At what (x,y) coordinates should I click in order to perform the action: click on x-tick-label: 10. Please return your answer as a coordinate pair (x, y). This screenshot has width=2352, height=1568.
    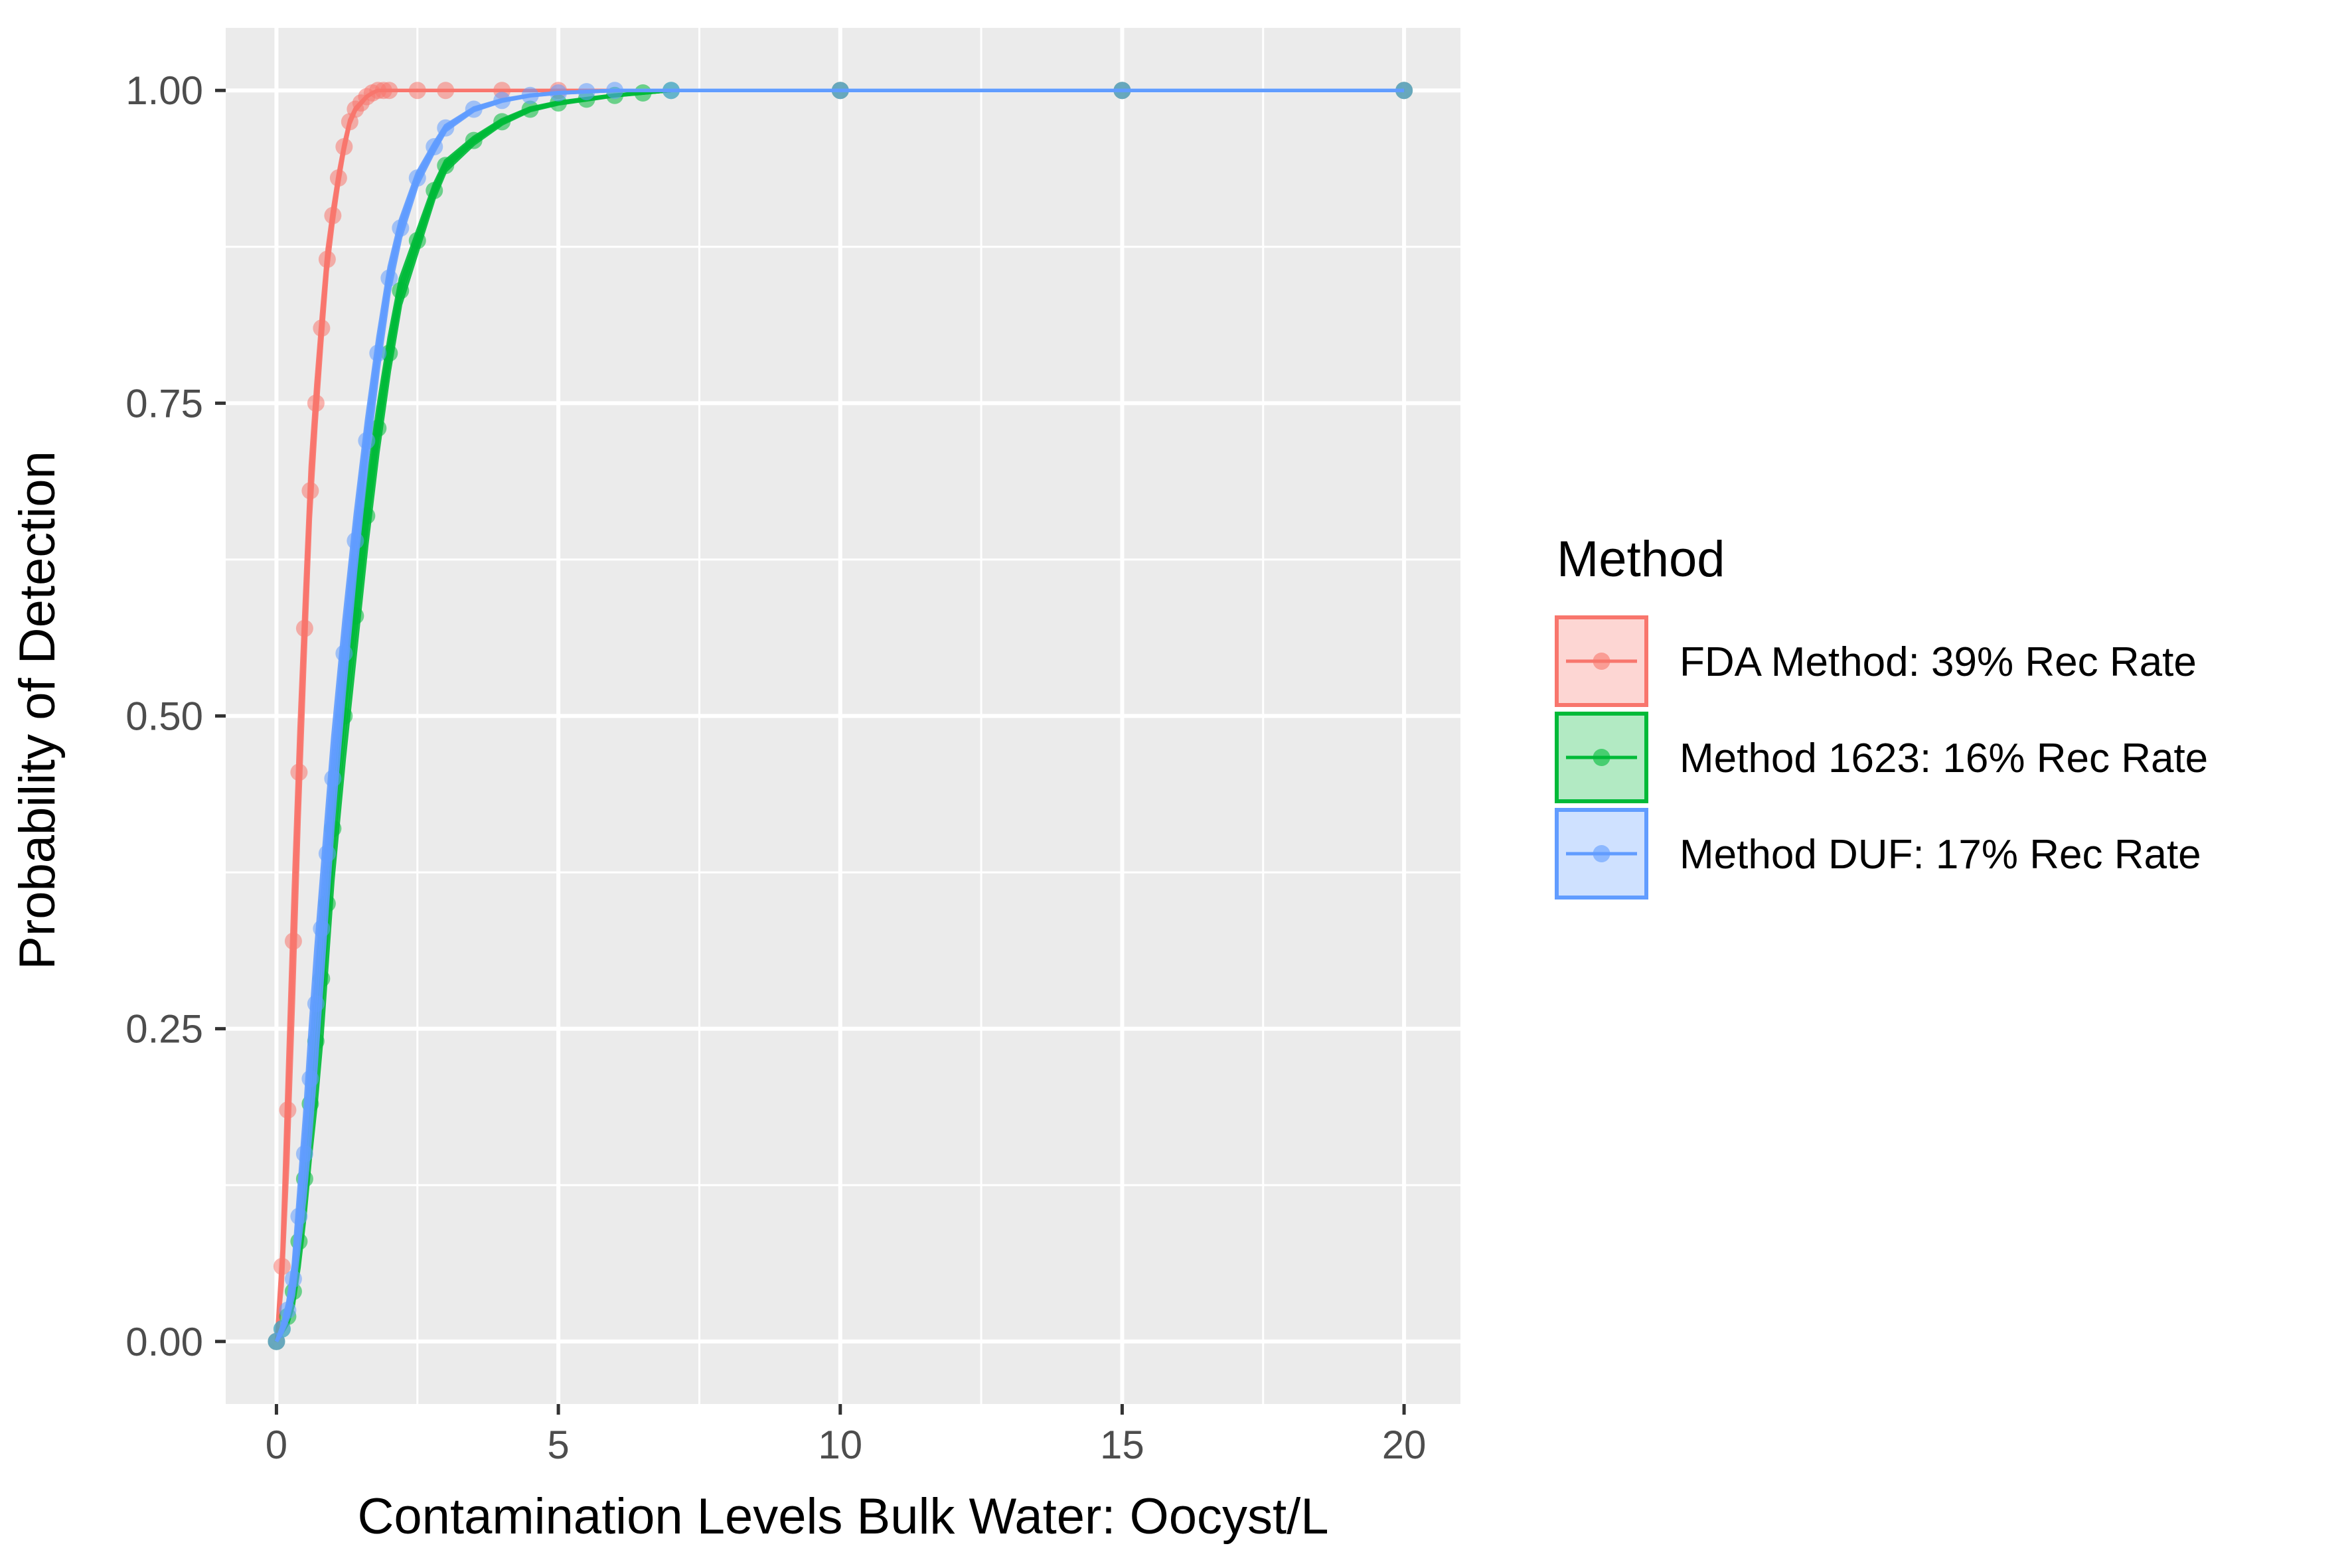
    Looking at the image, I should click on (840, 1445).